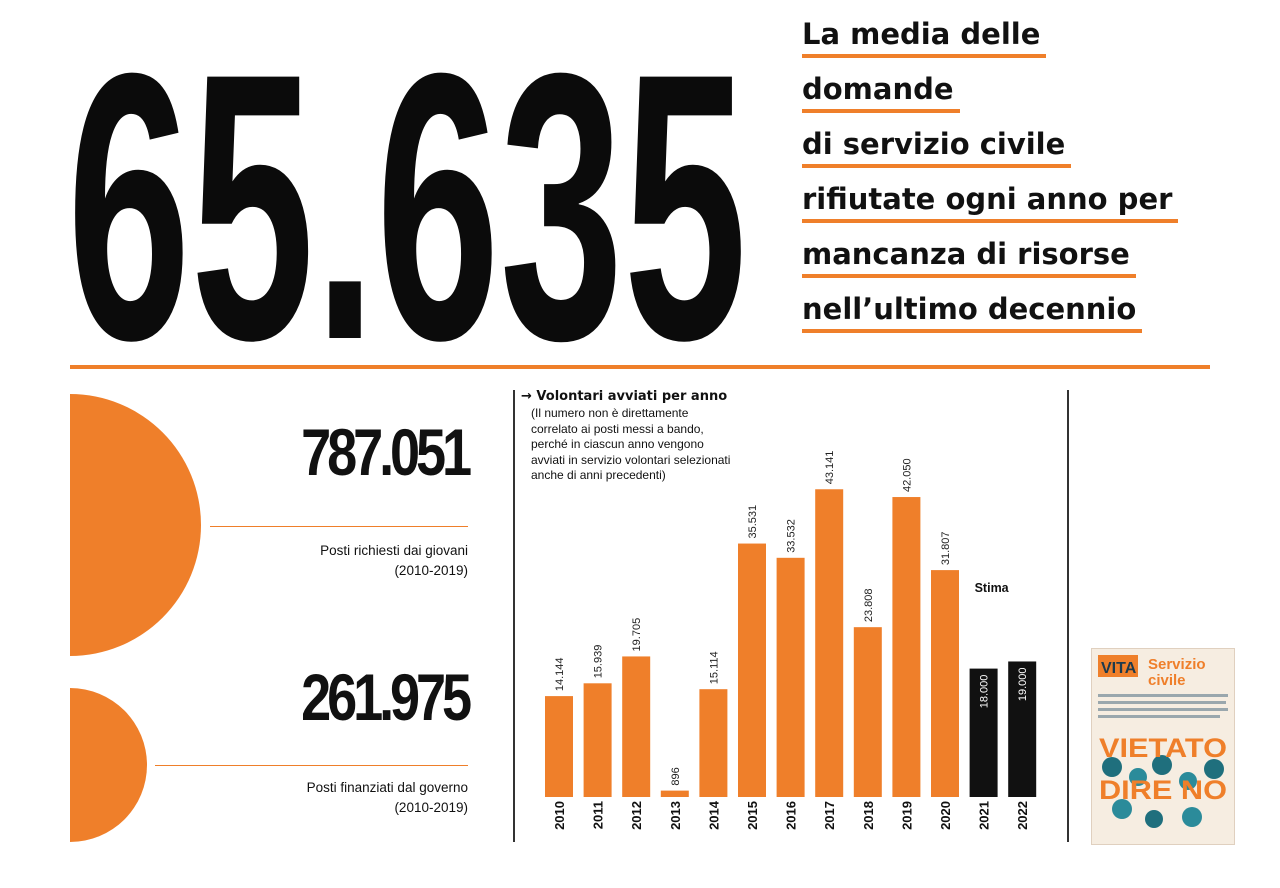  I want to click on cover-title-line1: Servizio, so click(1177, 664).